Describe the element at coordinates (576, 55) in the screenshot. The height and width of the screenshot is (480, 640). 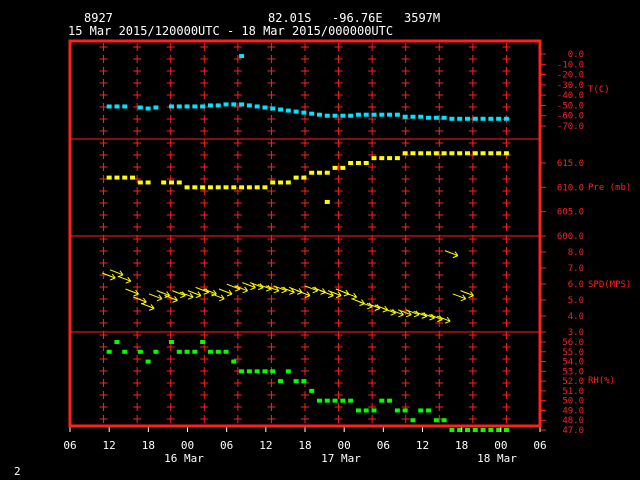
I see `y-tick-label: 0.0` at that location.